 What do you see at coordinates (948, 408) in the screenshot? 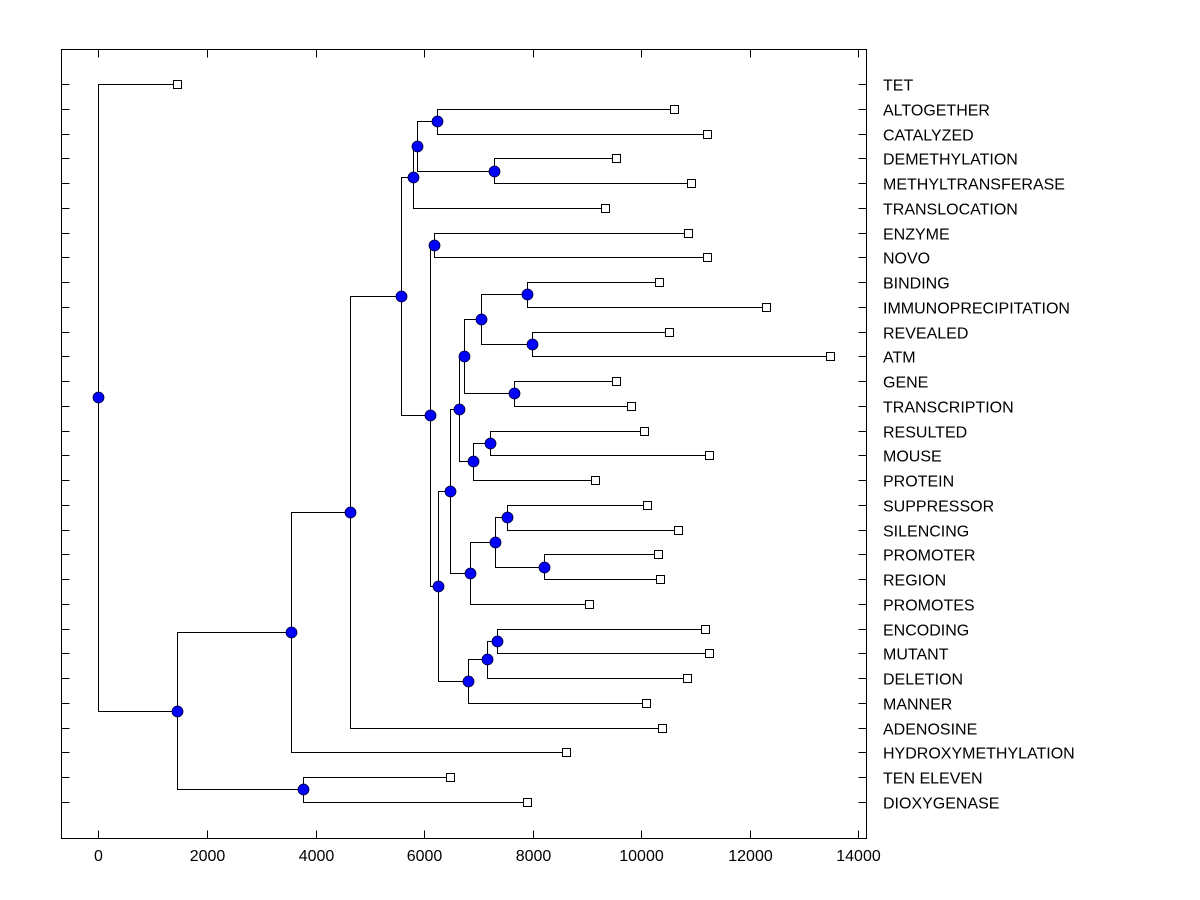
I see `leaf-label: TRANSCRIPTION` at bounding box center [948, 408].